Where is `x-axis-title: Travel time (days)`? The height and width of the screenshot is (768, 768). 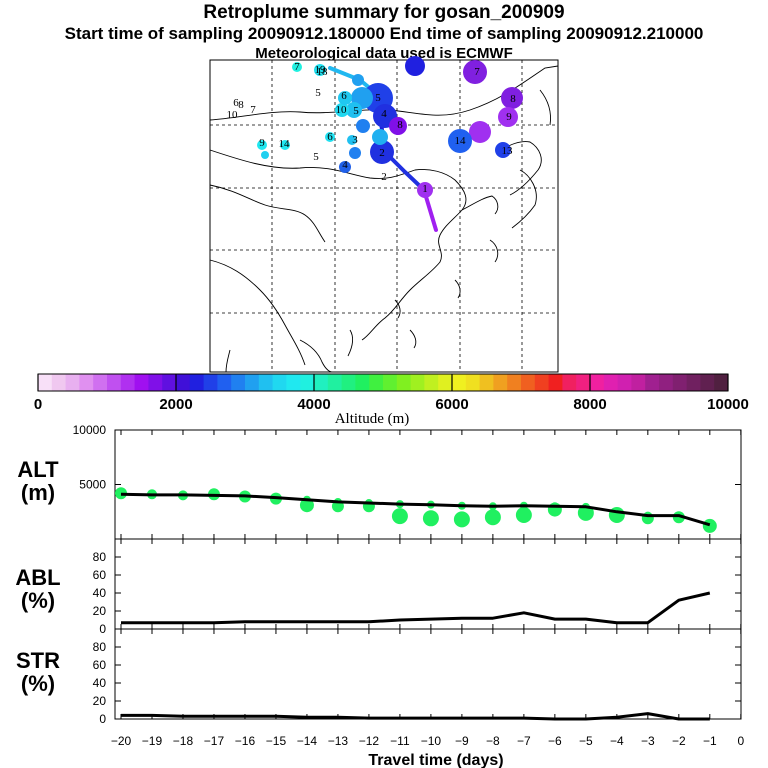
x-axis-title: Travel time (days) is located at coordinates (435, 760).